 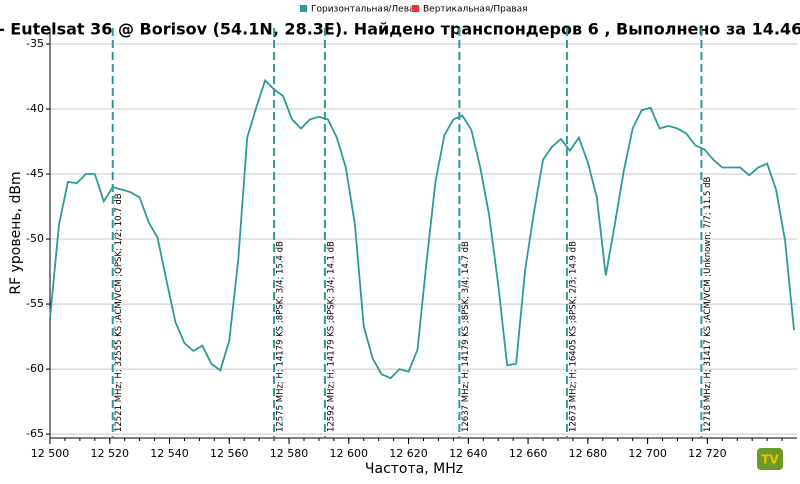 I want to click on y-tick-label: -50, so click(x=35, y=238).